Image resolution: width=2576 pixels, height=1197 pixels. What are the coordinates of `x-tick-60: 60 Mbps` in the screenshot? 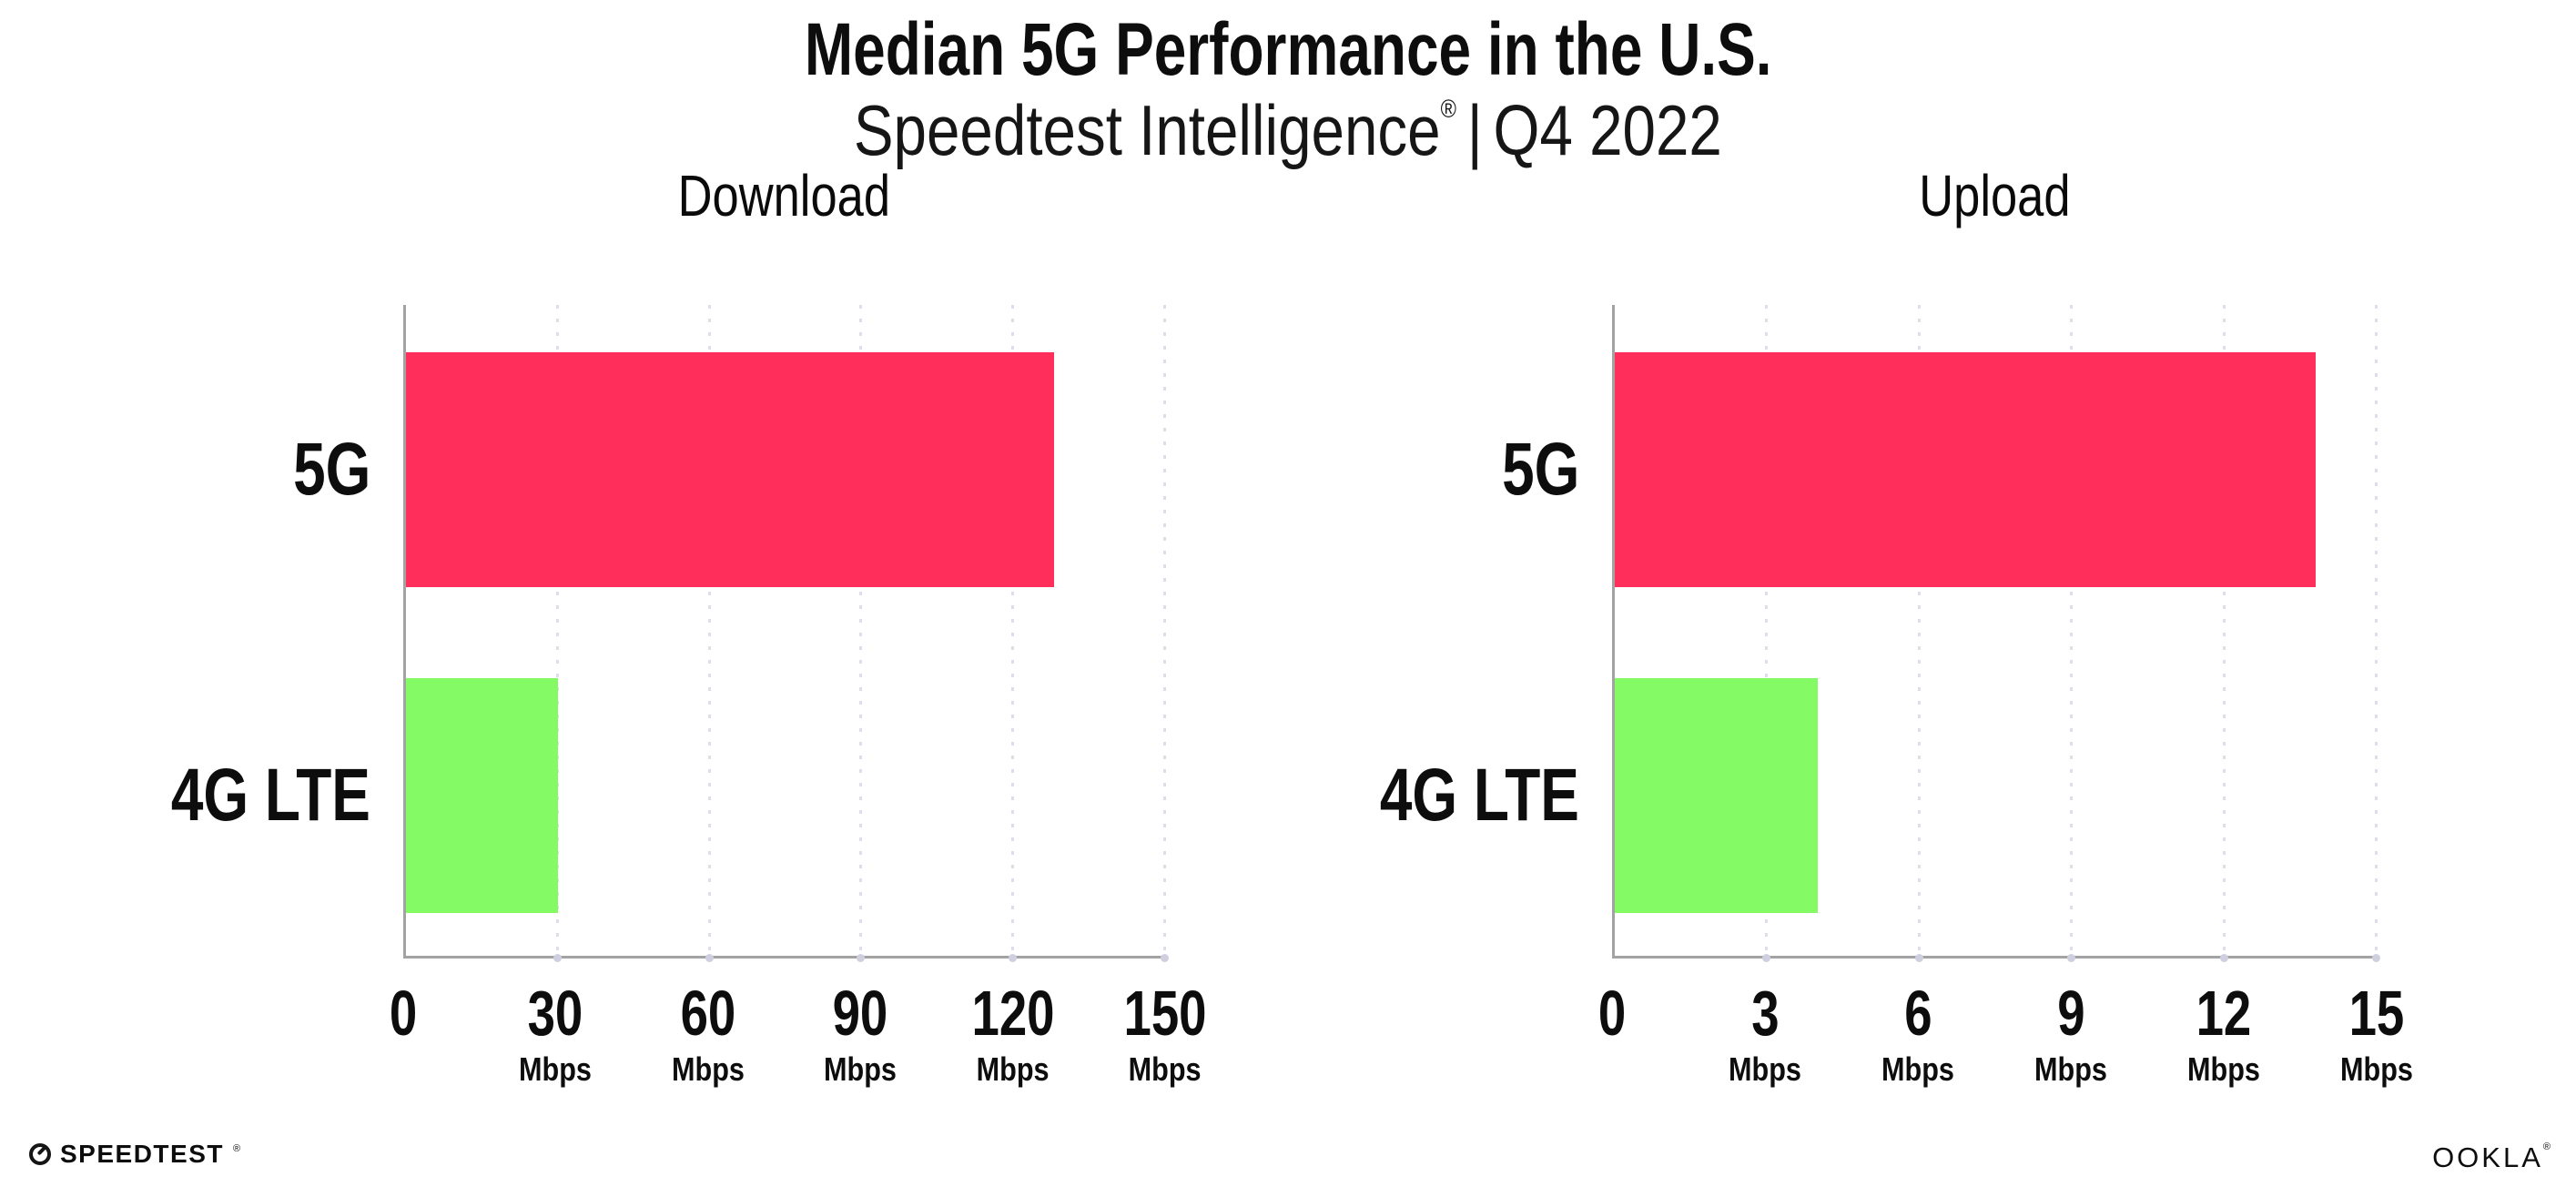 It's located at (708, 1034).